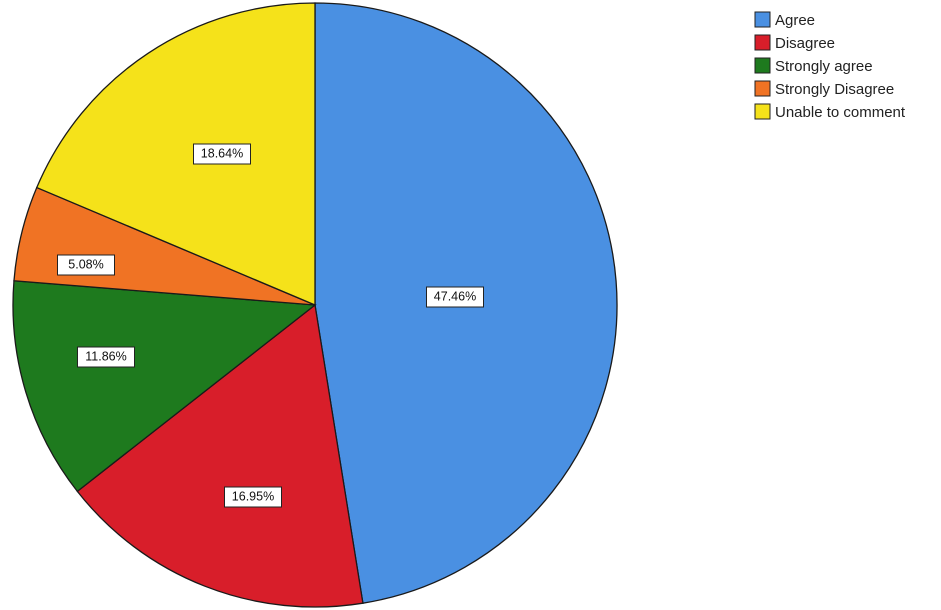 This screenshot has height=610, width=941. I want to click on legend-label: Agree, so click(795, 20).